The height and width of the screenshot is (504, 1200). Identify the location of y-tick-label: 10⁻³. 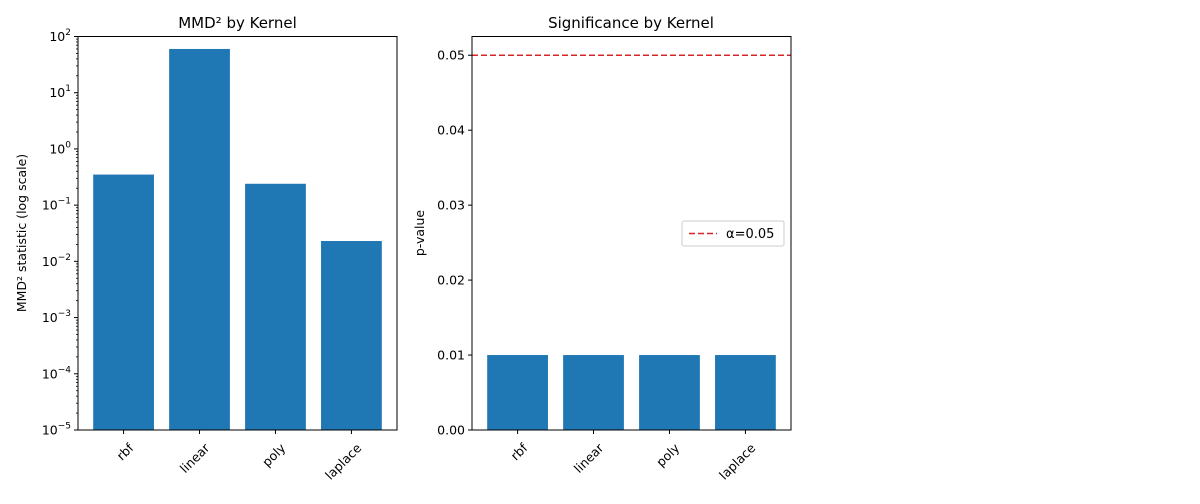
(56, 317).